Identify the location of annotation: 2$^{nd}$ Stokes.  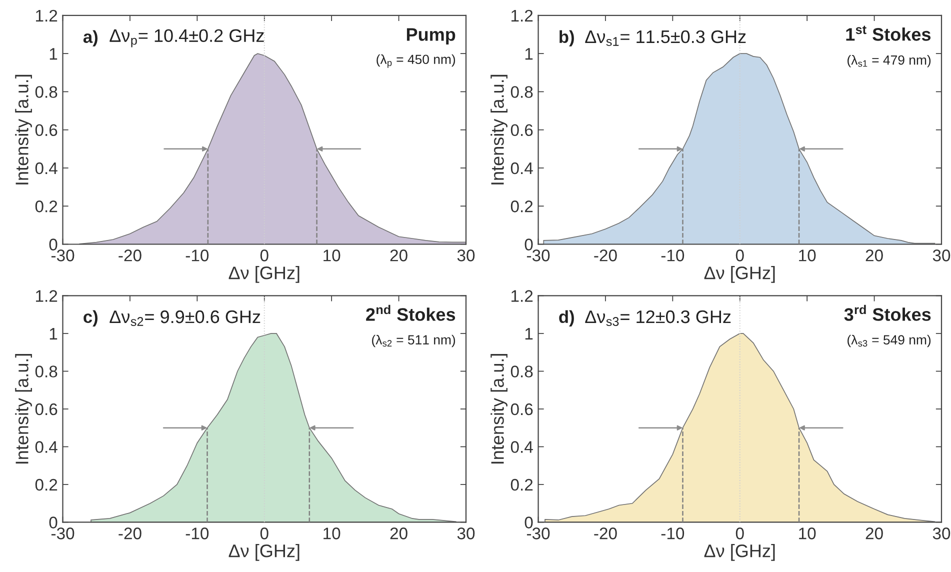
(411, 312).